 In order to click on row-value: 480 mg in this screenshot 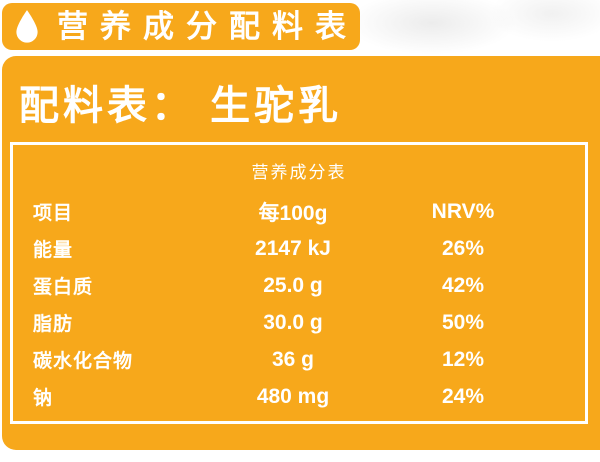, I will do `click(293, 396)`.